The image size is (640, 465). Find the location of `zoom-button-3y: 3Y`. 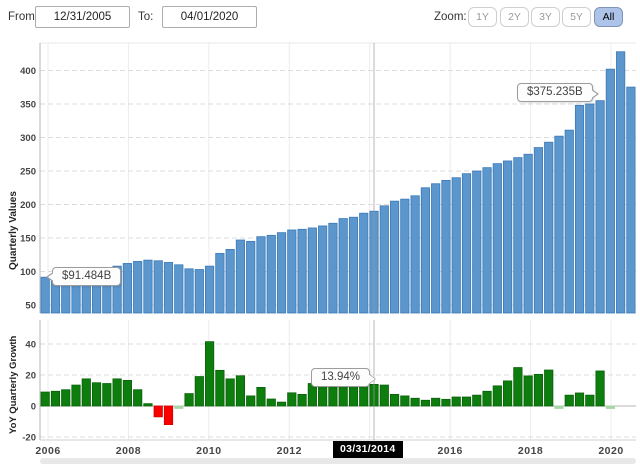

zoom-button-3y: 3Y is located at coordinates (545, 17).